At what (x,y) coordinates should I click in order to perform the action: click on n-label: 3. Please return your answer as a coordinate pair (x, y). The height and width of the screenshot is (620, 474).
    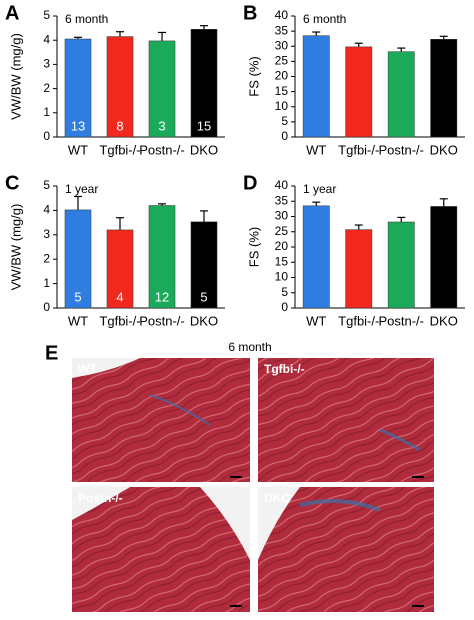
    Looking at the image, I should click on (161, 125).